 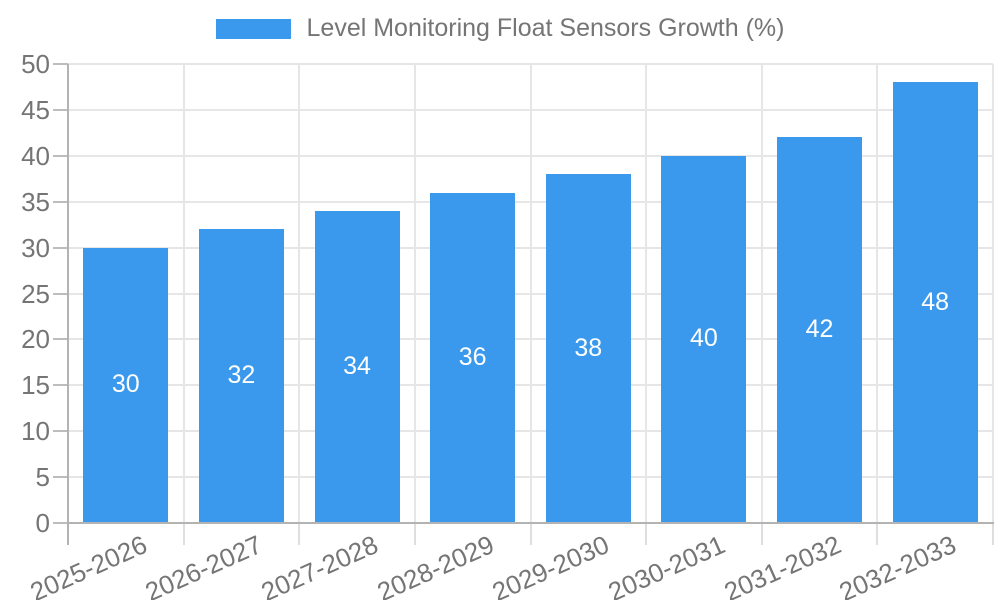 I want to click on bar-value-label: 34, so click(x=357, y=365).